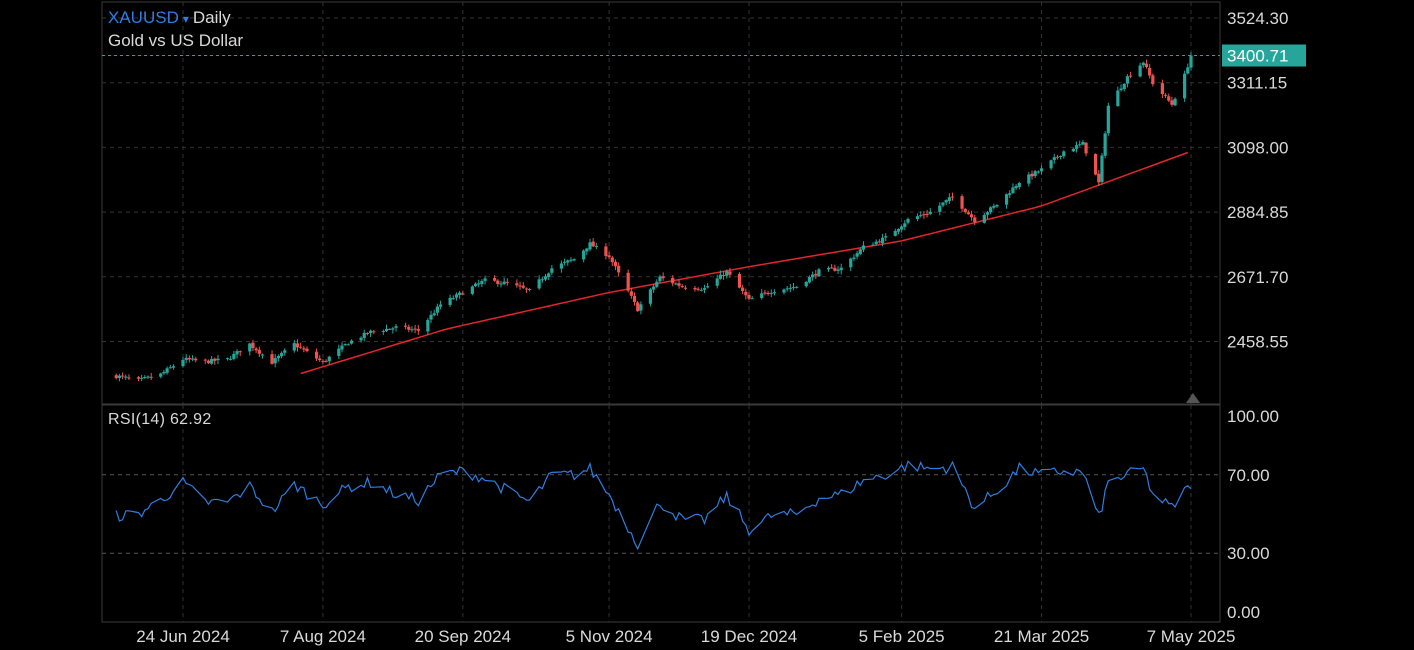 This screenshot has height=650, width=1414. What do you see at coordinates (1191, 636) in the screenshot?
I see `x-tick-label: 7 May 2025` at bounding box center [1191, 636].